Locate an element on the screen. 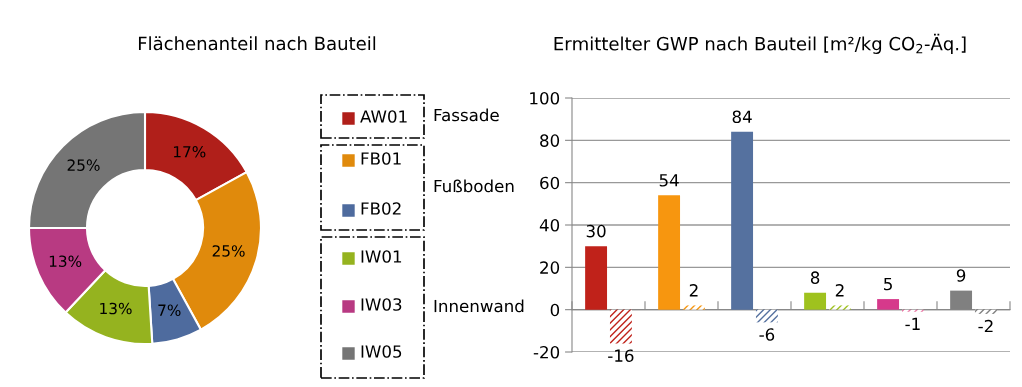 This screenshot has width=1022, height=387. chart-title: Ermittelter GWP nach Bauteil [m²/kg CO$_{2}$-Äq.] is located at coordinates (760, 43).